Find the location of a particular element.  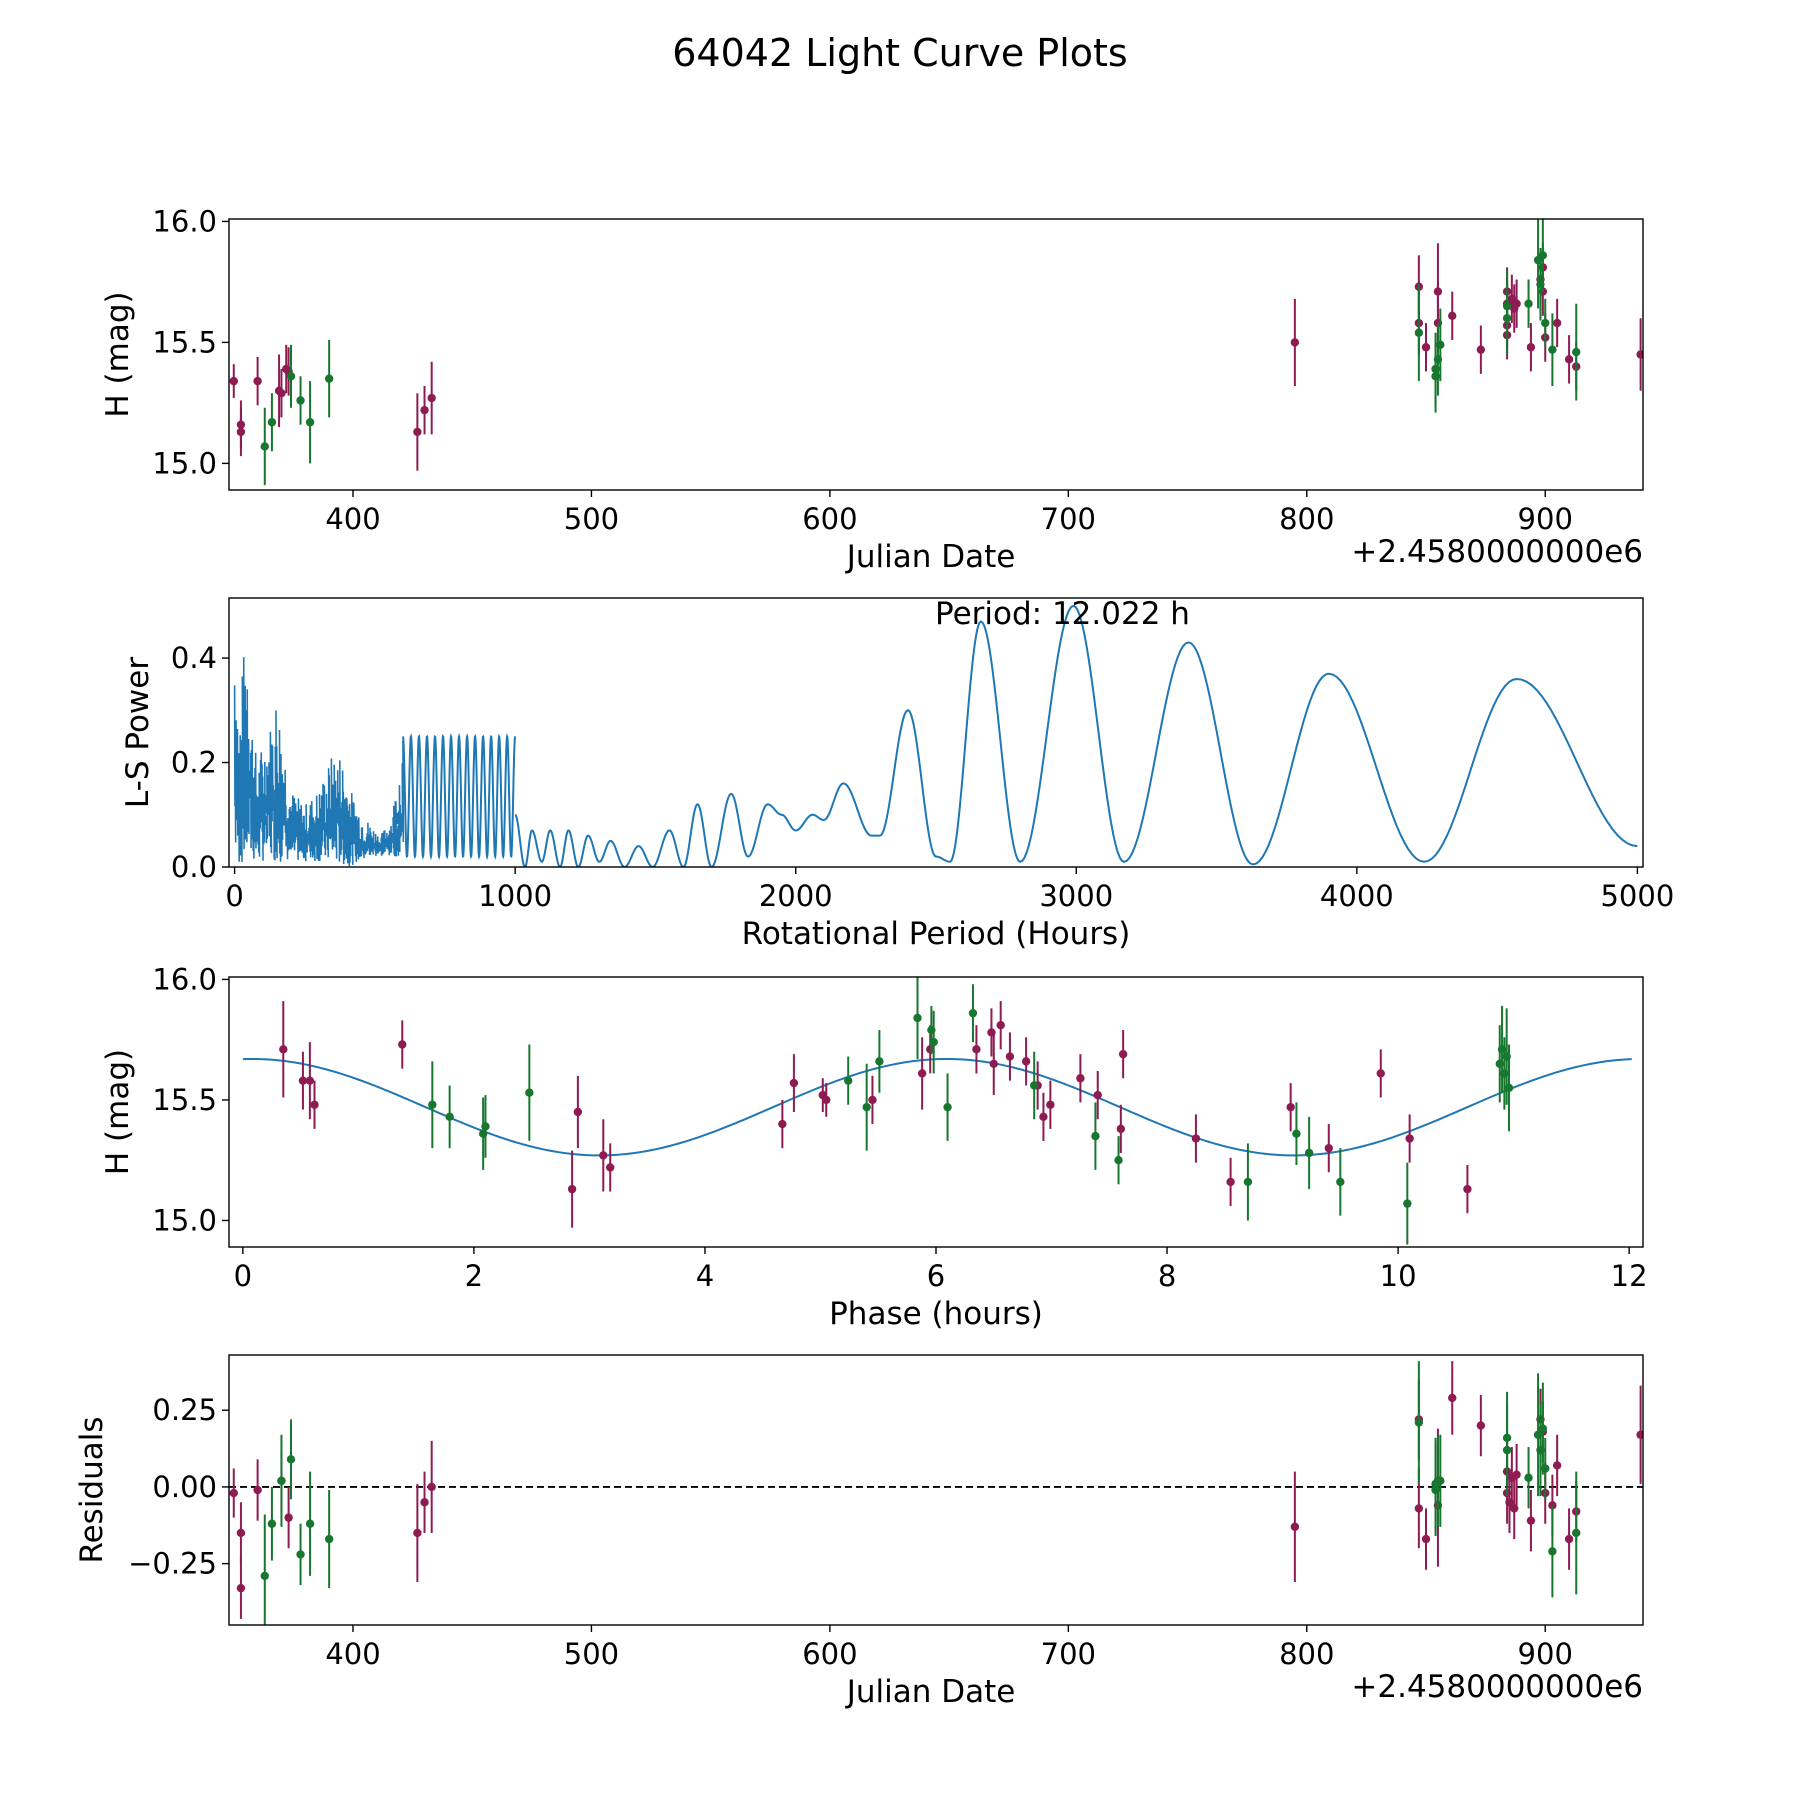

x-tick-label: 900 is located at coordinates (1545, 519).